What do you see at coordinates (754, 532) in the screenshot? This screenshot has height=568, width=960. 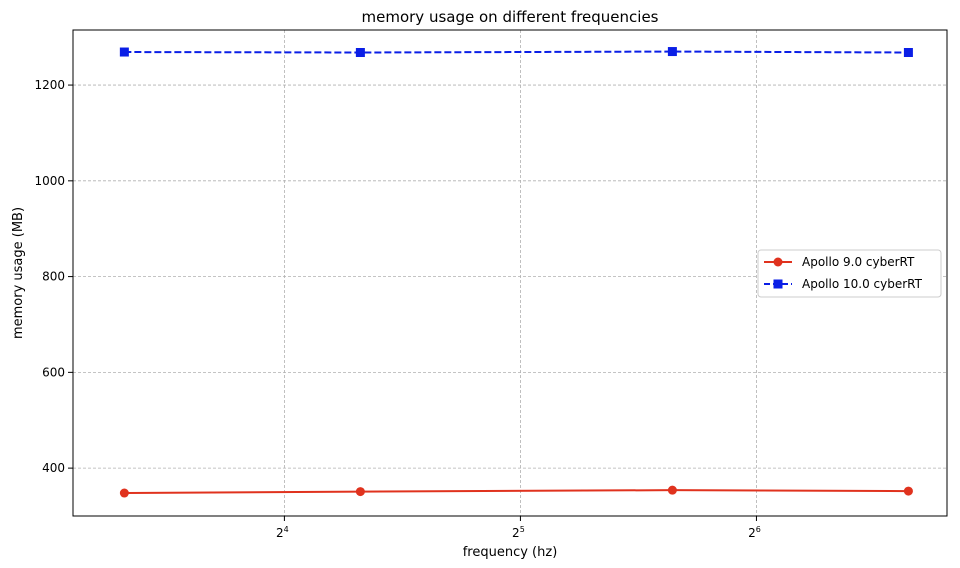 I see `x-tick-label: 26` at bounding box center [754, 532].